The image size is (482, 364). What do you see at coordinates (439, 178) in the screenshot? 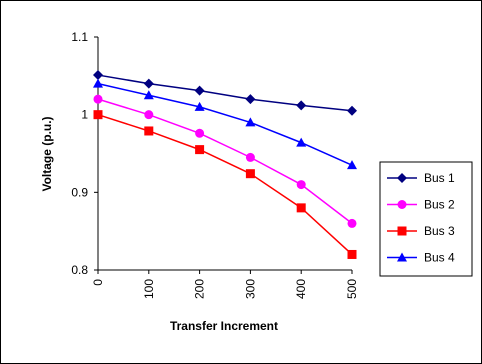
I see `legend-label: Bus 1` at bounding box center [439, 178].